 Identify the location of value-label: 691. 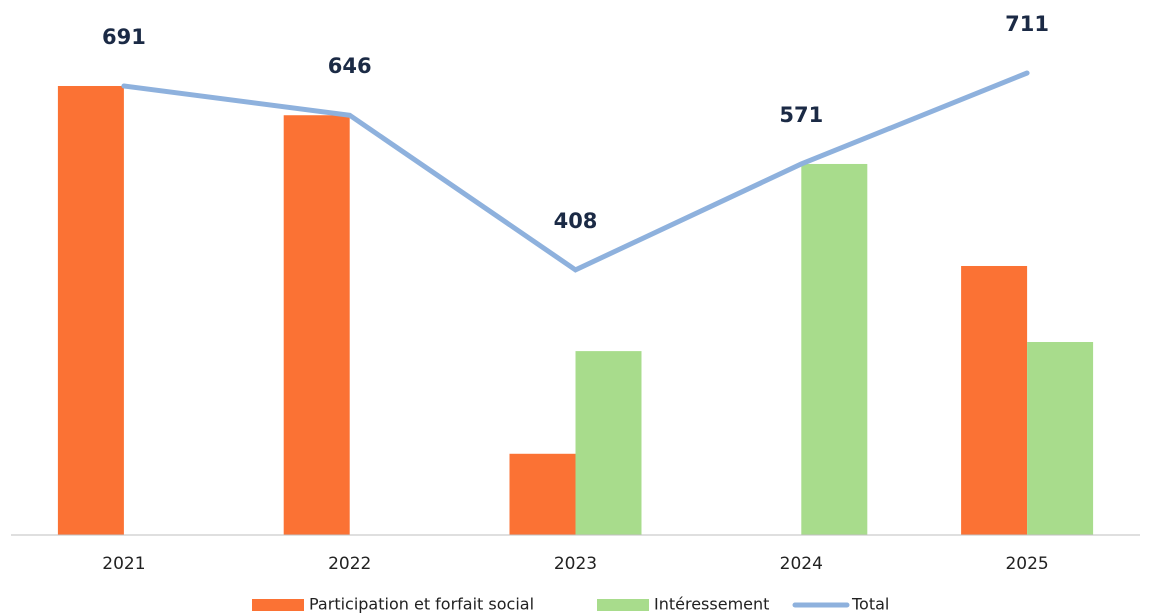
(124, 37).